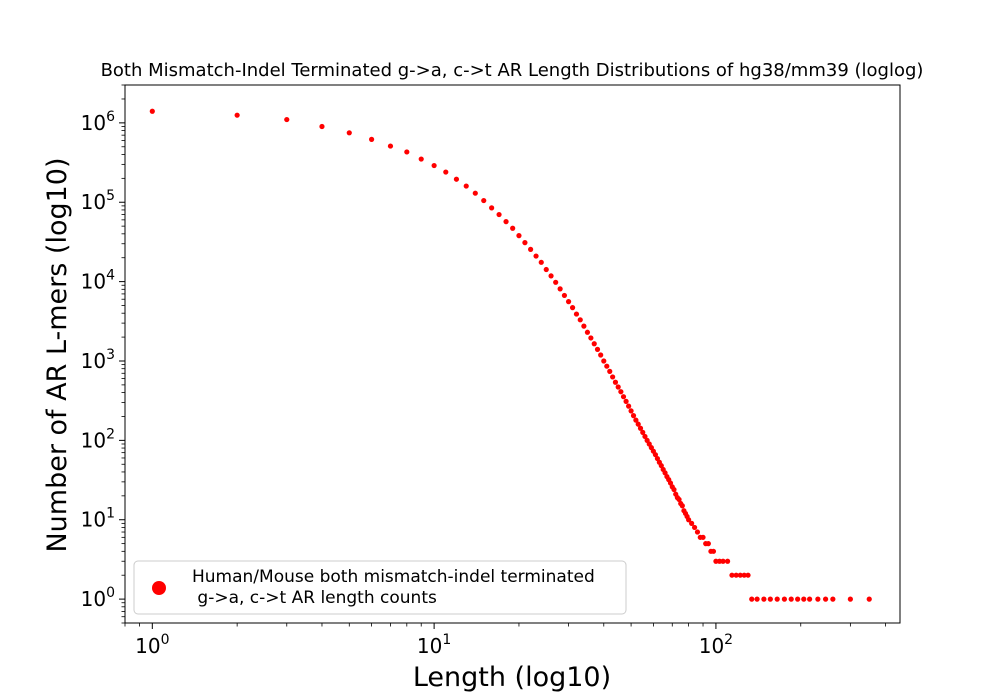 This screenshot has height=700, width=1000. I want to click on legend-box, so click(380, 587).